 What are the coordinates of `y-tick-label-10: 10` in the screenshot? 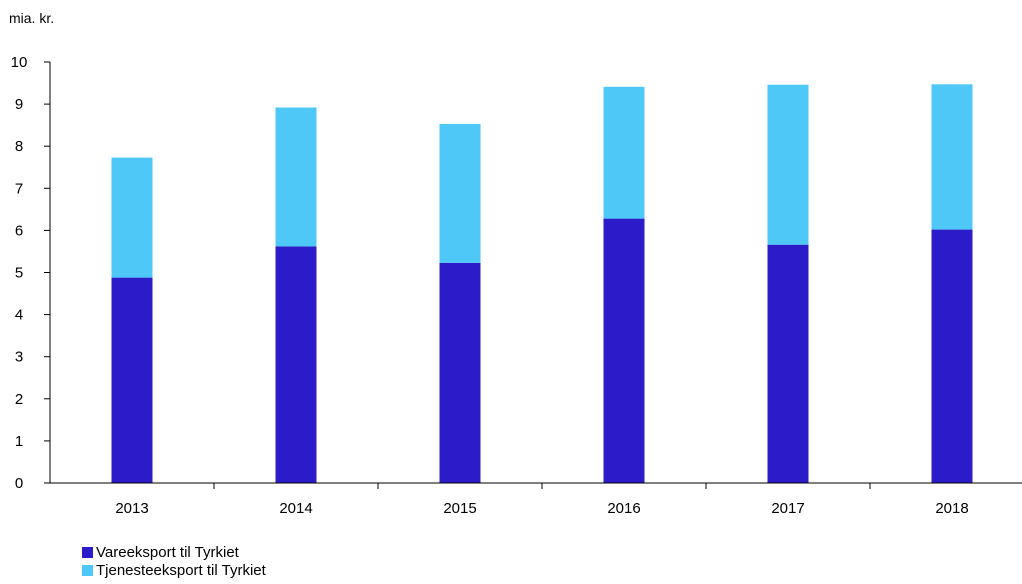 It's located at (19, 62).